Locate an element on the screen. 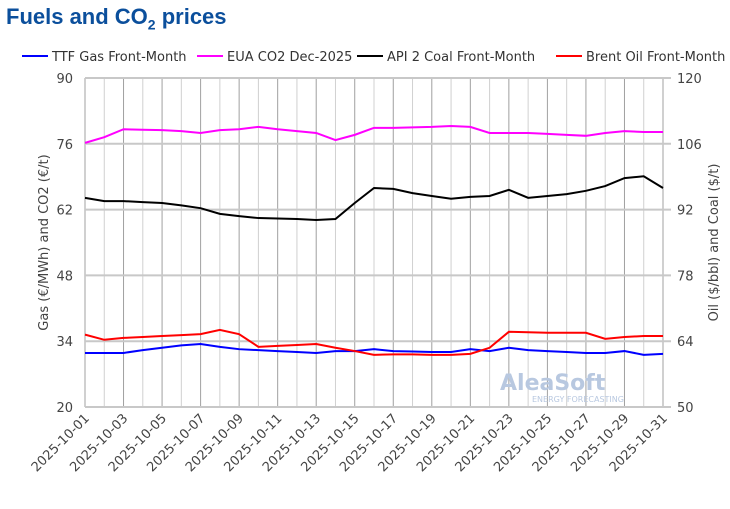 The width and height of the screenshot is (730, 509). y-tick-right: 92 is located at coordinates (685, 211).